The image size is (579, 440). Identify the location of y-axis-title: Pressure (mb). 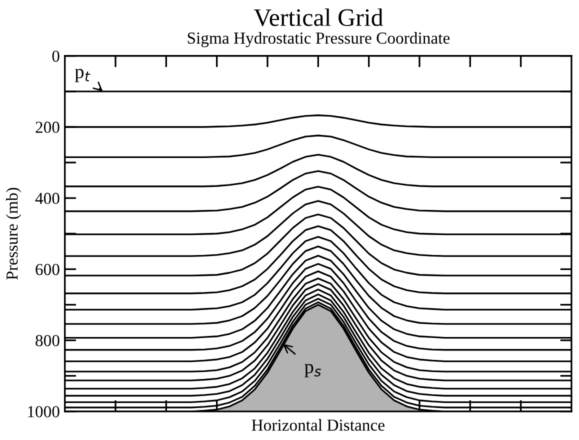
(14, 234).